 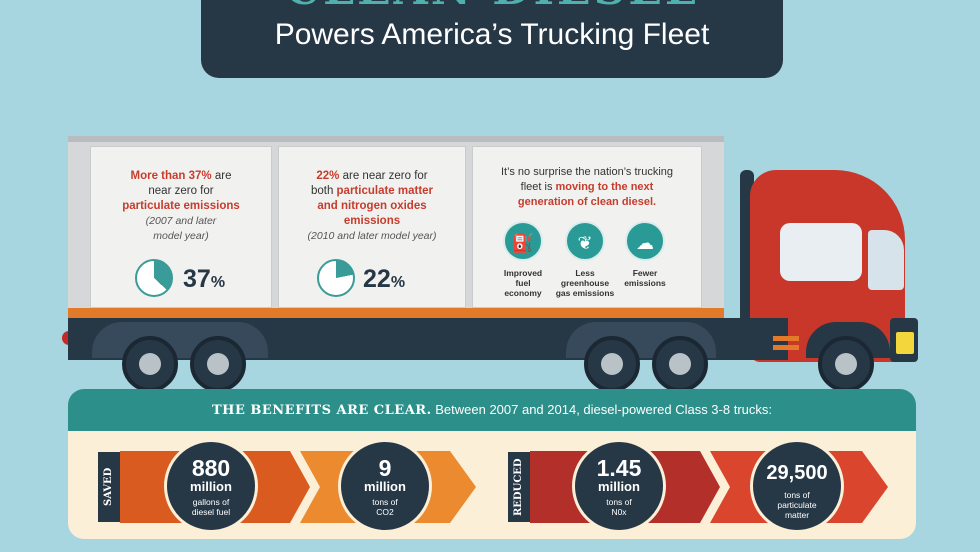 I want to click on fuel-pump-icon: ⛽, so click(x=523, y=241).